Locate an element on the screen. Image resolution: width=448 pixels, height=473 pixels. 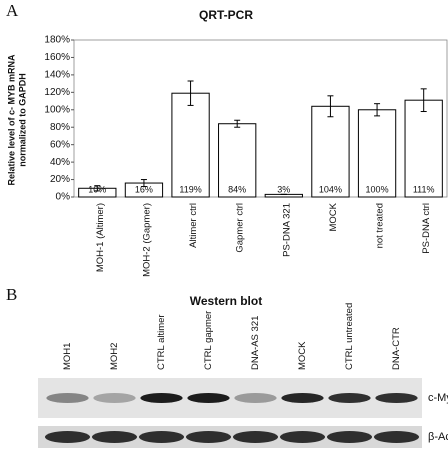
value-label: 3% is located at coordinates (283, 189).